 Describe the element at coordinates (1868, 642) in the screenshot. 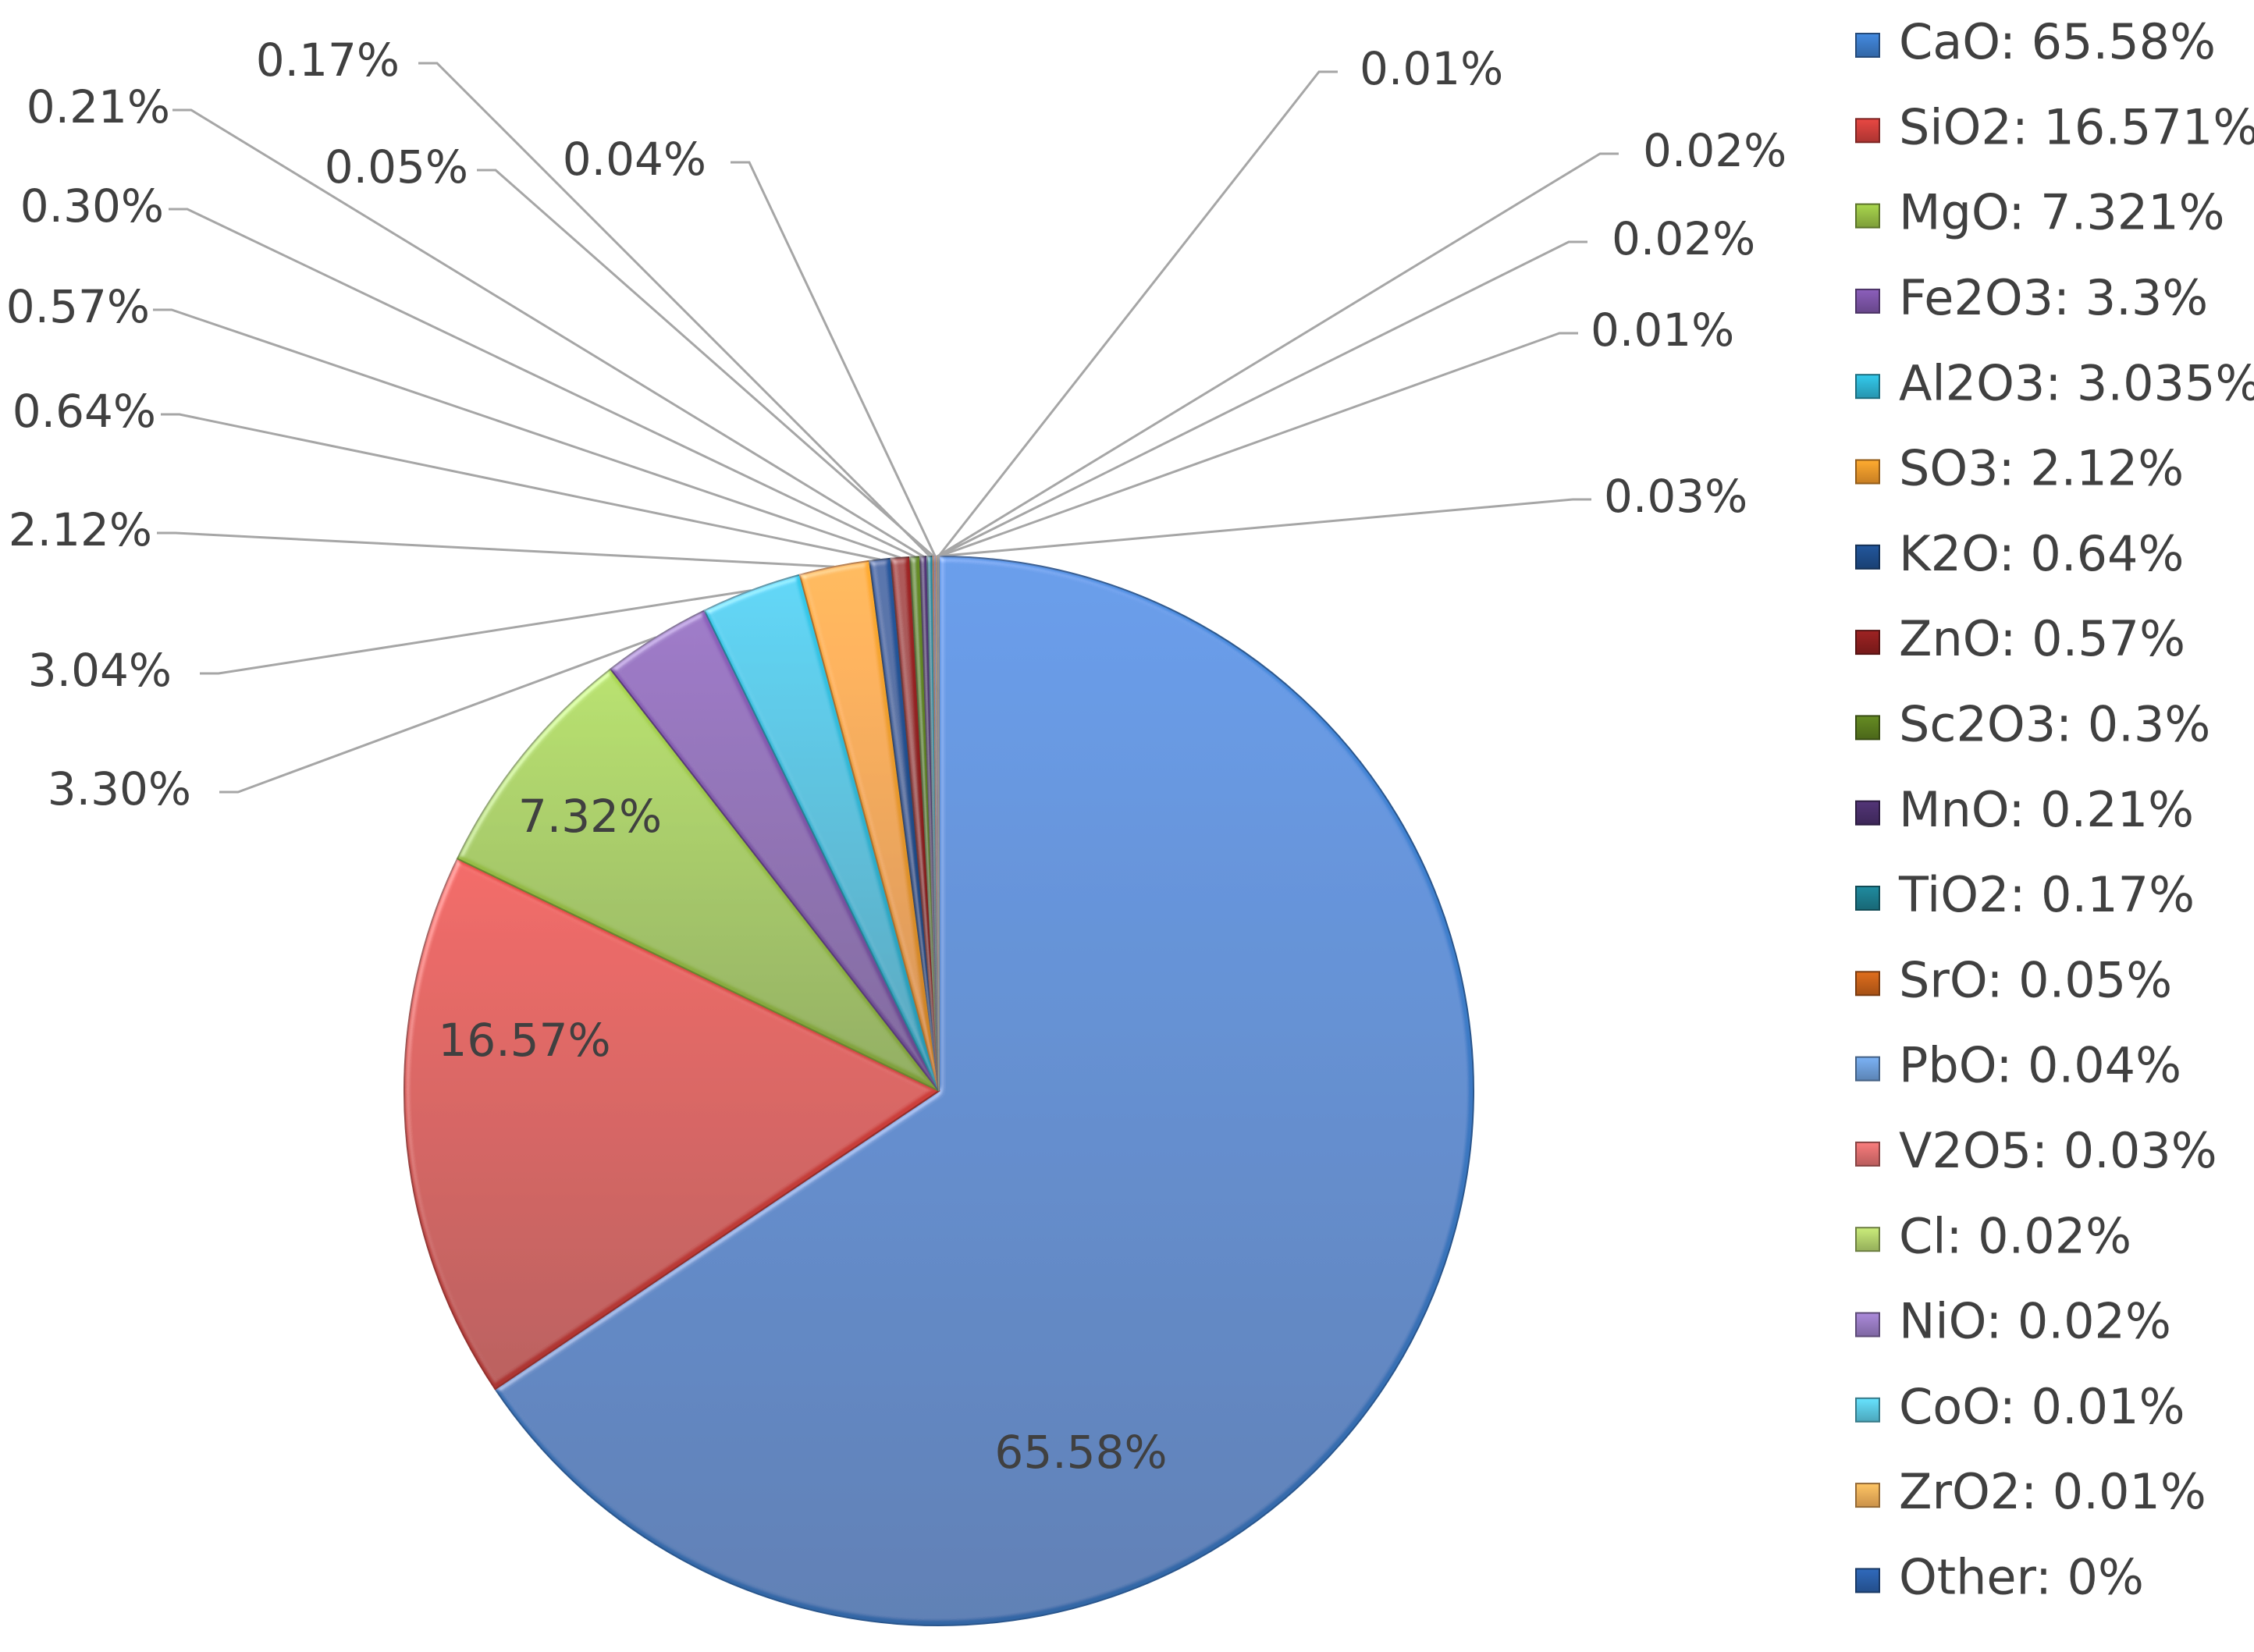

I see `legend-swatch-zno` at that location.